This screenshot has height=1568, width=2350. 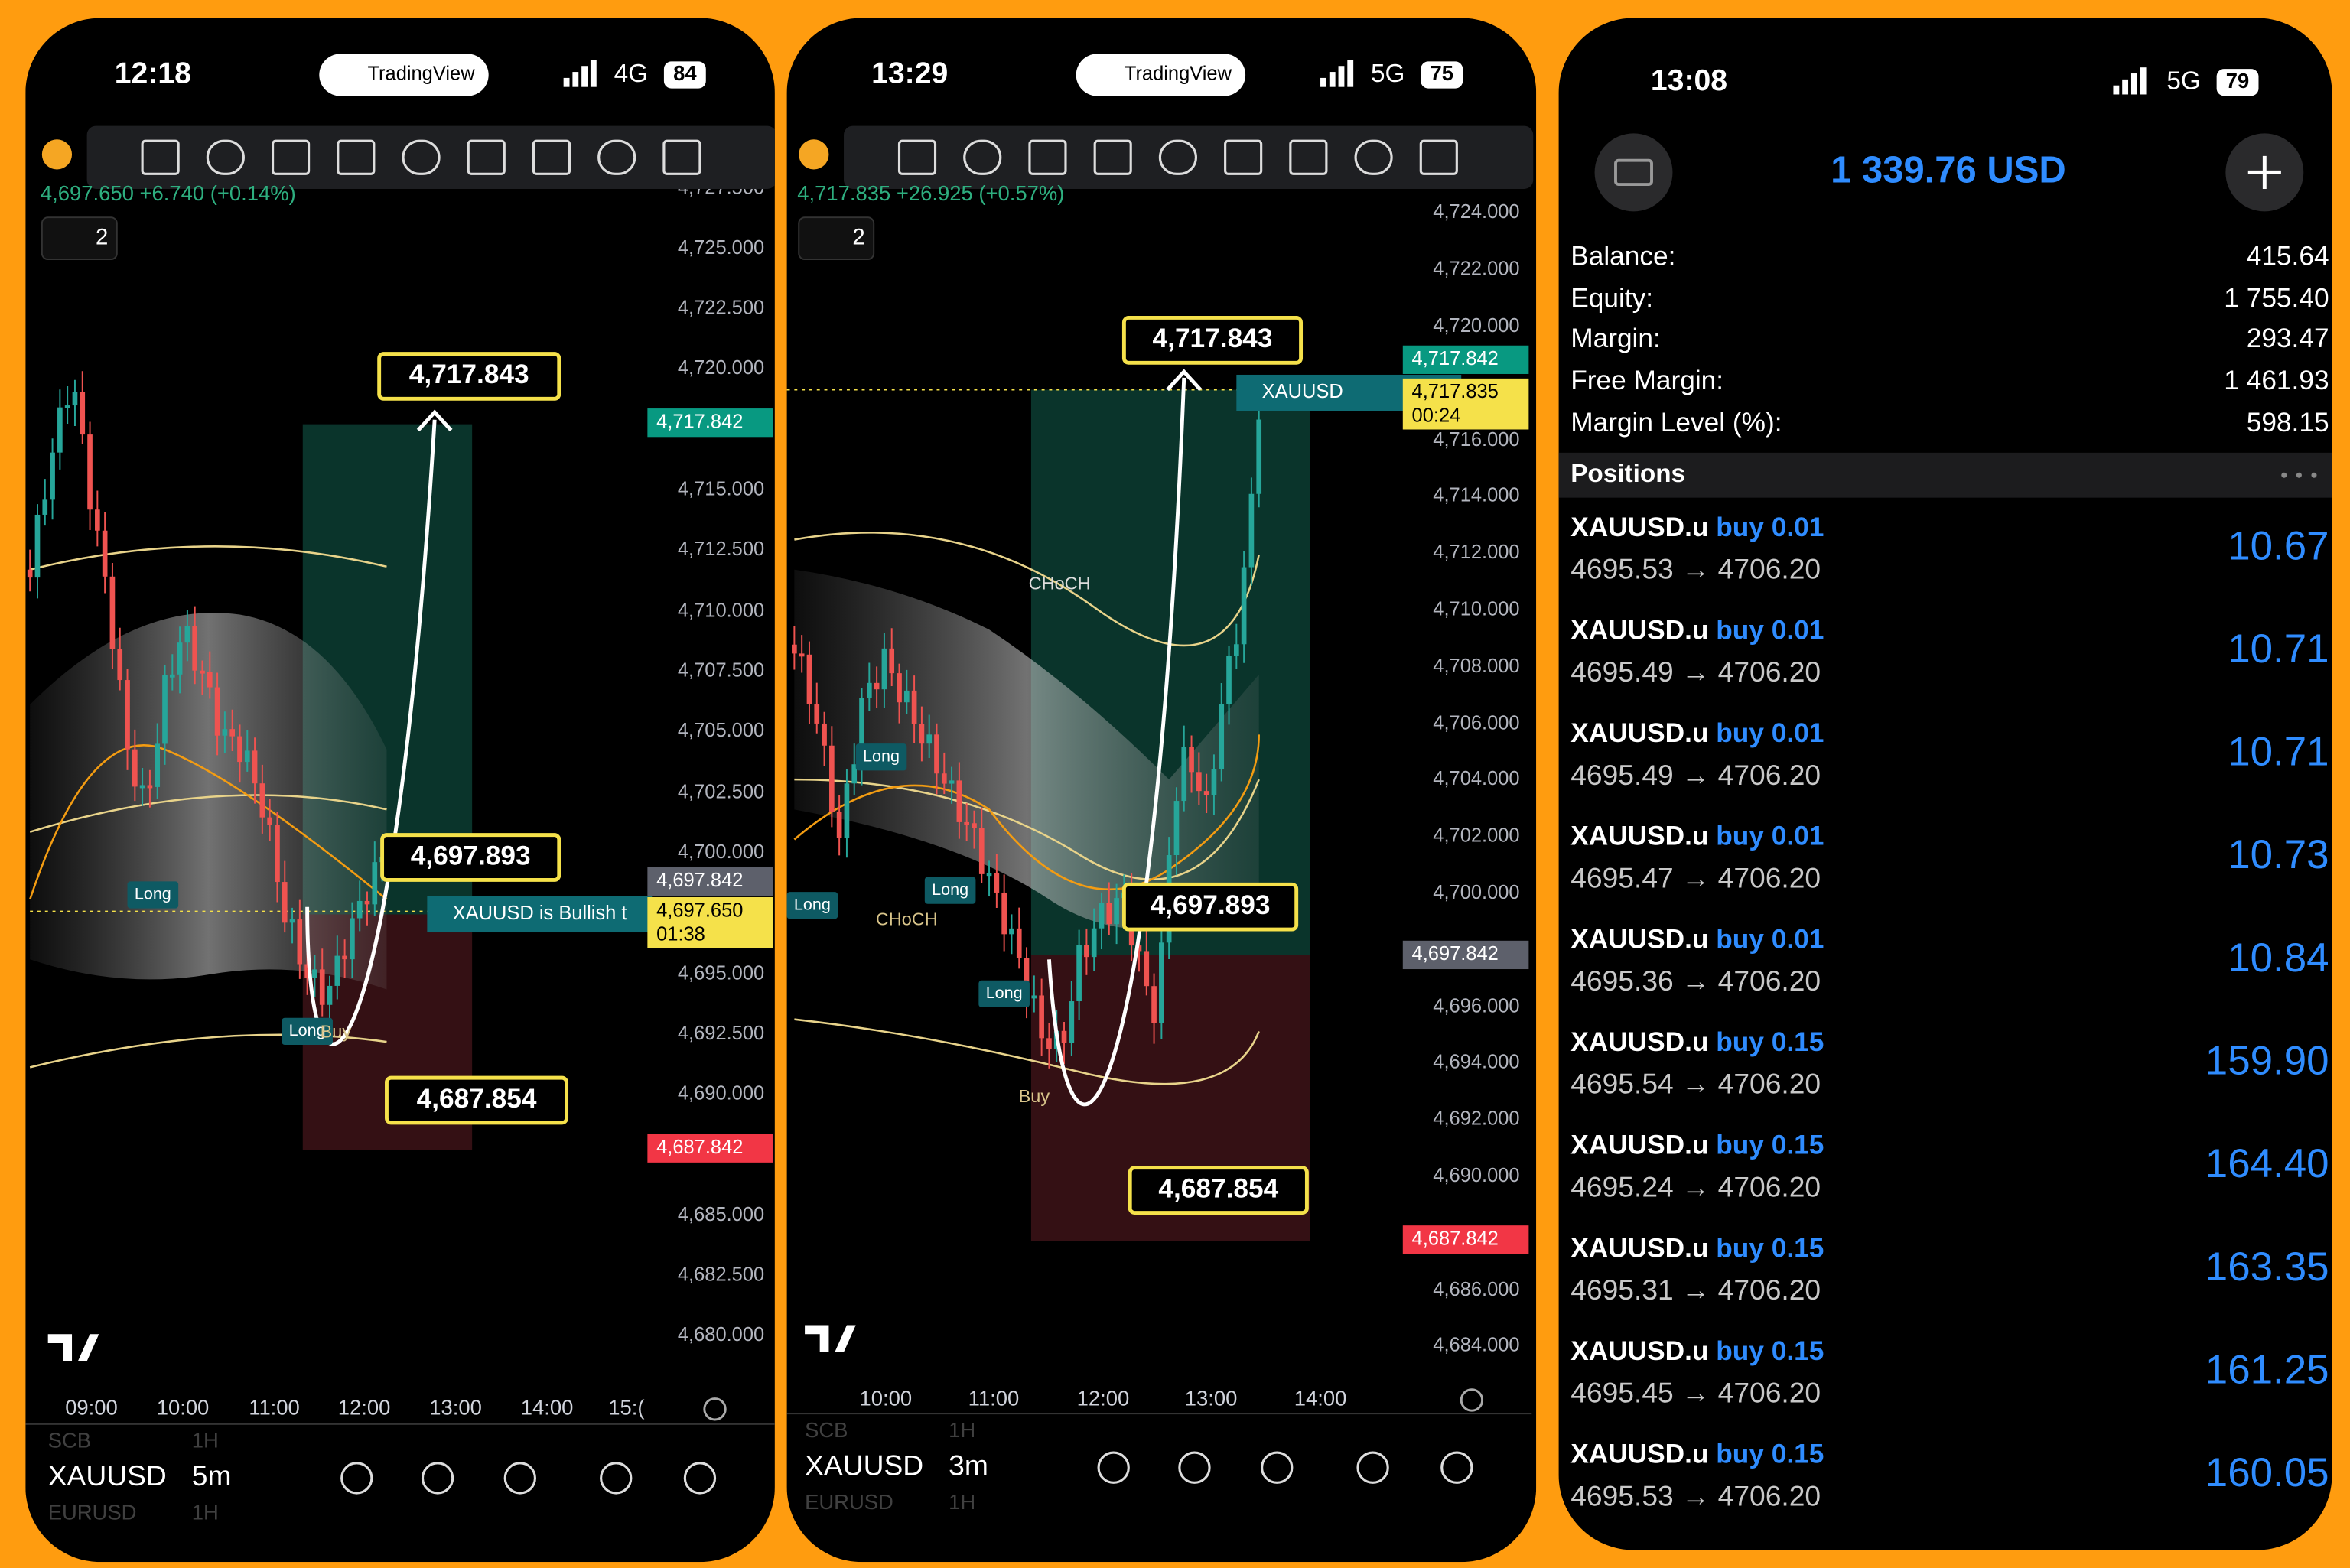 I want to click on price-tick-label: 4,714.000, so click(x=1476, y=495).